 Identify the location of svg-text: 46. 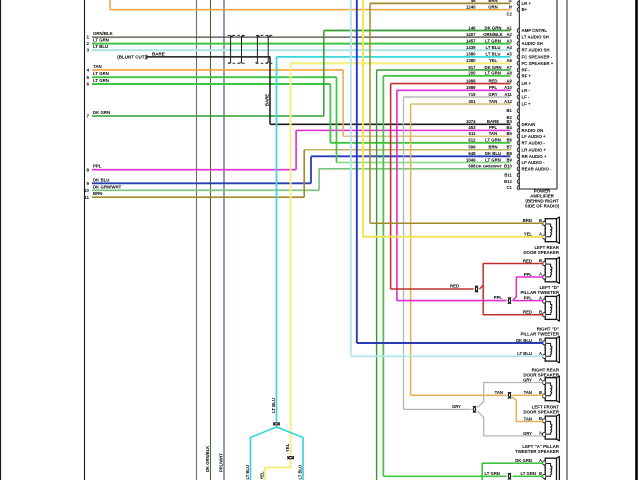
(473, 1).